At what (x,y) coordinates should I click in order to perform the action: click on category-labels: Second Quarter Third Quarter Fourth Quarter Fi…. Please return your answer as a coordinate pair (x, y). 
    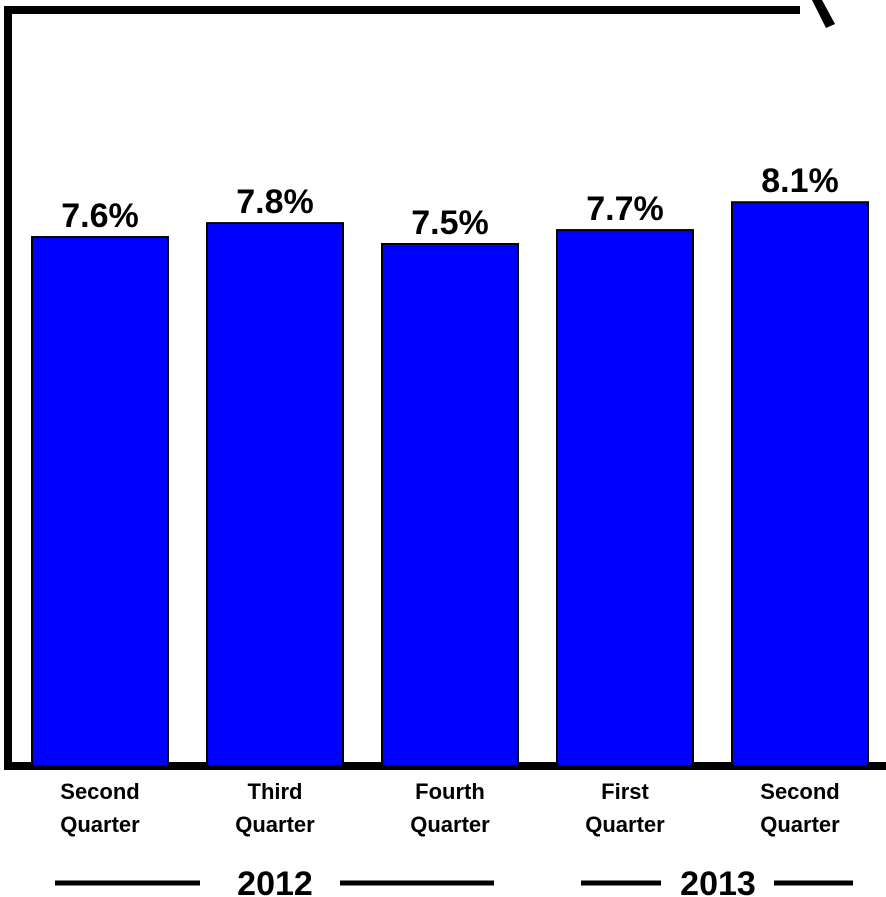
    Looking at the image, I should click on (450, 808).